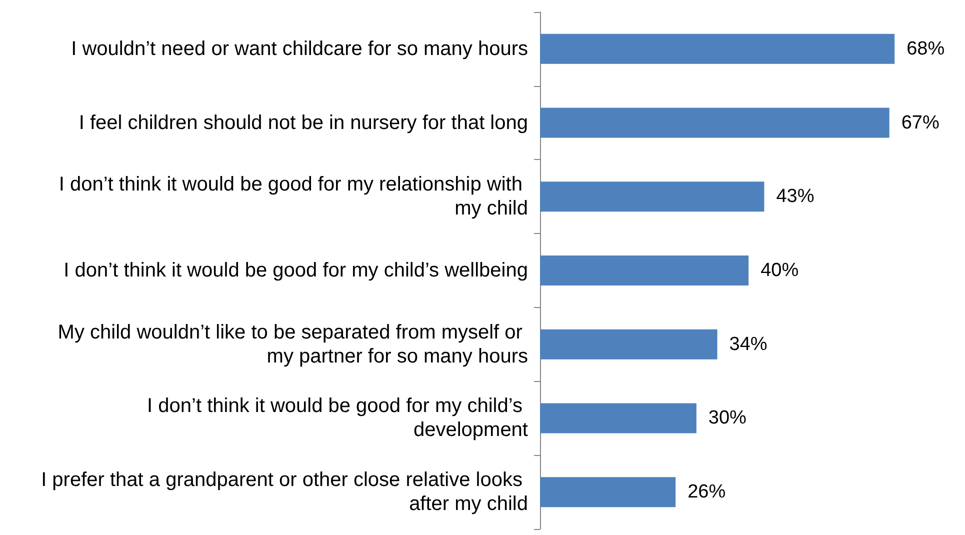 This screenshot has width=965, height=535. What do you see at coordinates (293, 344) in the screenshot?
I see `y-tick-label: My child wouldn’t like to be separated from myself or my partner for so many hours` at bounding box center [293, 344].